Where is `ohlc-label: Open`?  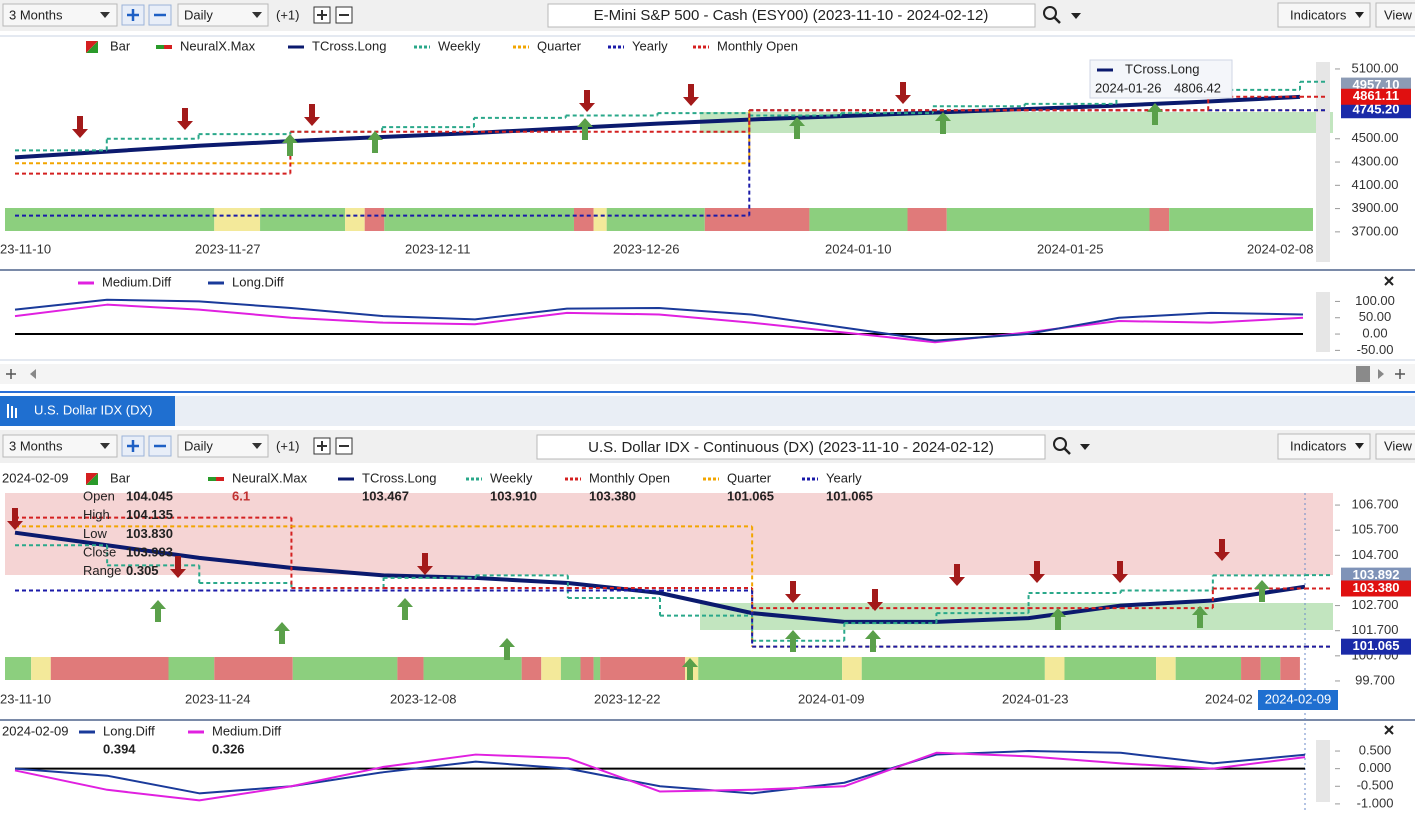
ohlc-label: Open is located at coordinates (99, 495).